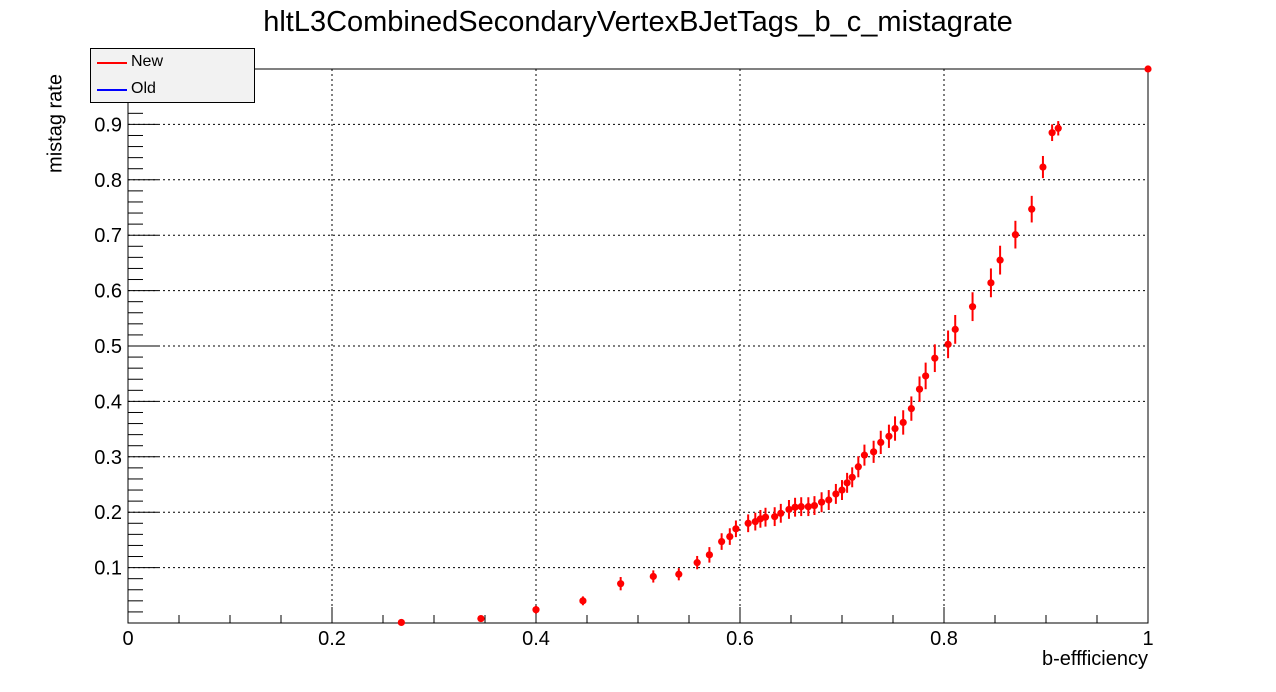  What do you see at coordinates (332, 639) in the screenshot?
I see `x-tick-label: 0.2` at bounding box center [332, 639].